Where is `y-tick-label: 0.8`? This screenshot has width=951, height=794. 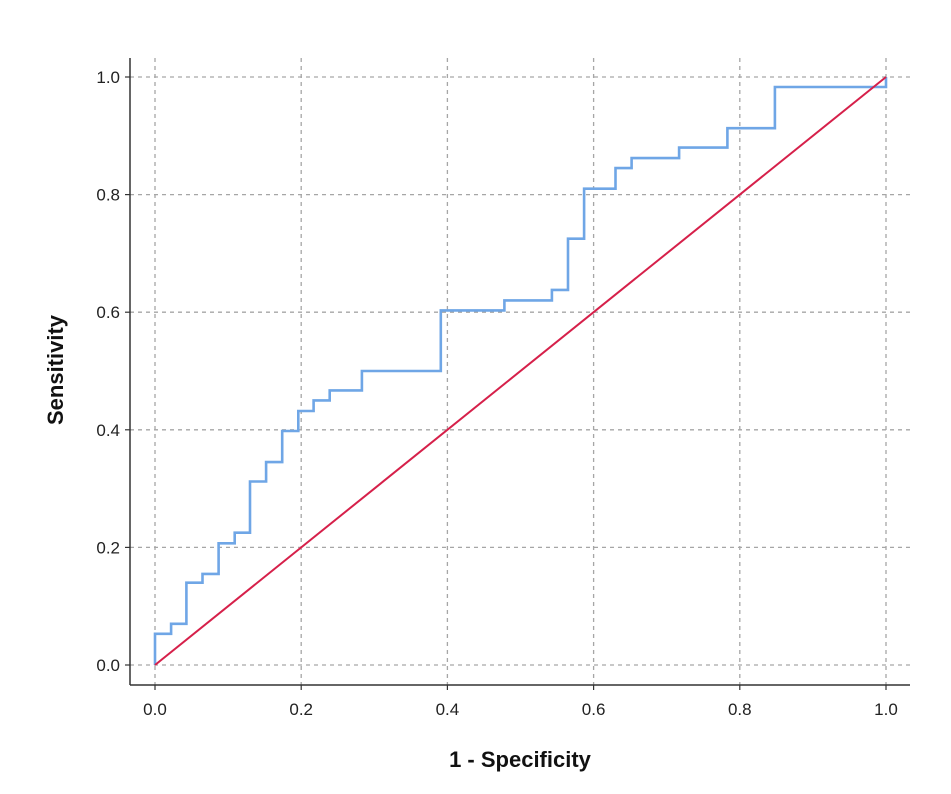 y-tick-label: 0.8 is located at coordinates (108, 195).